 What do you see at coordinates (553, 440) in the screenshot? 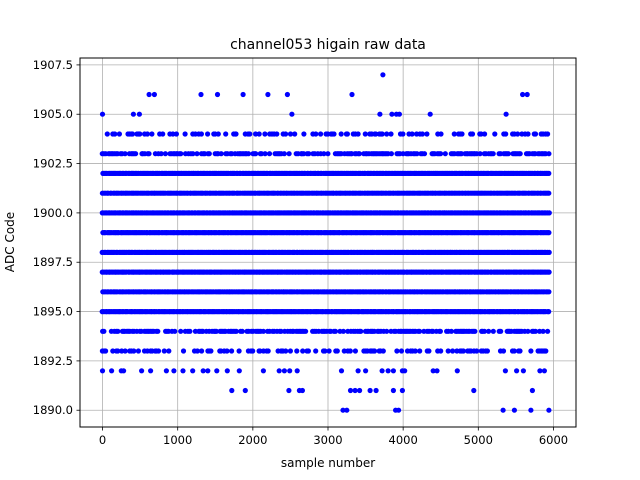
I see `x-tick-label: 6000` at bounding box center [553, 440].